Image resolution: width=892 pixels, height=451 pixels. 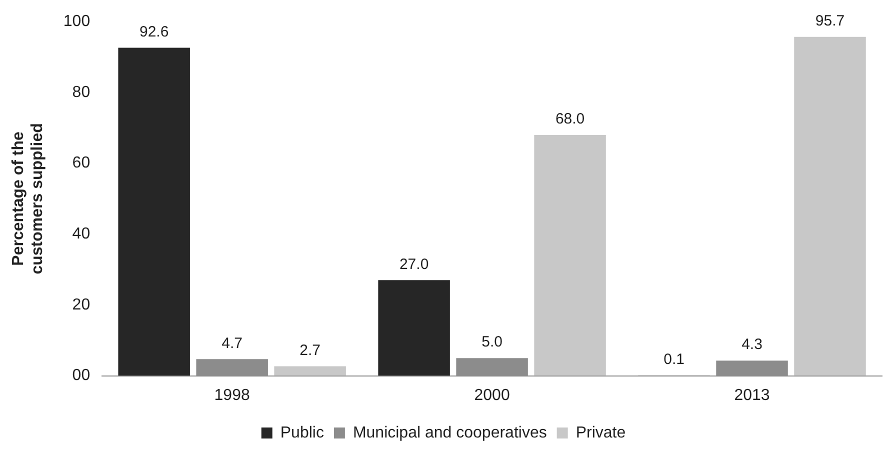 I want to click on data-label: 5.0, so click(x=492, y=342).